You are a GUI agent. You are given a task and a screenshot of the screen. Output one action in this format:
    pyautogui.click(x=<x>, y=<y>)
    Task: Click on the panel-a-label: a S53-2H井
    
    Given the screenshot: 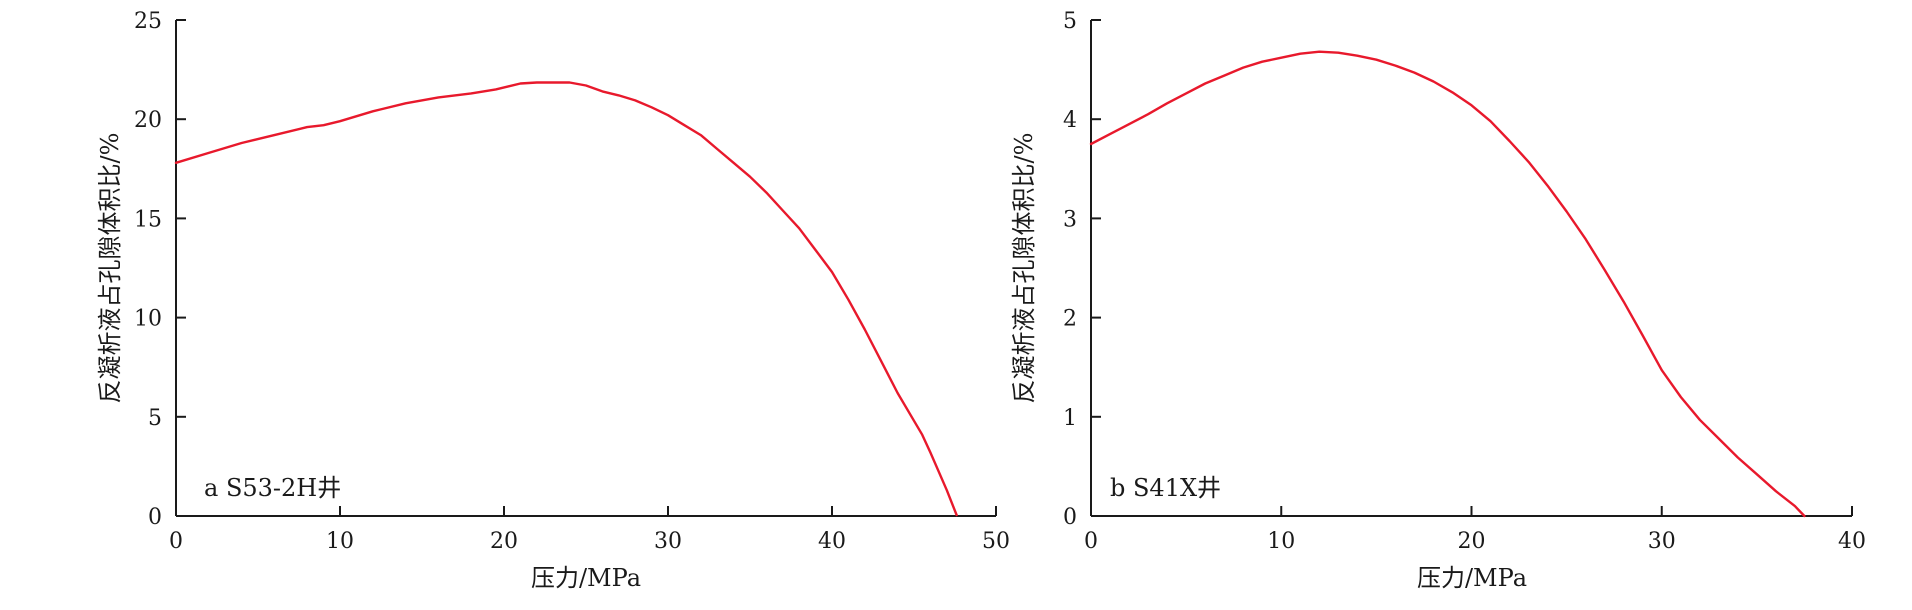 What is the action you would take?
    pyautogui.click(x=272, y=488)
    